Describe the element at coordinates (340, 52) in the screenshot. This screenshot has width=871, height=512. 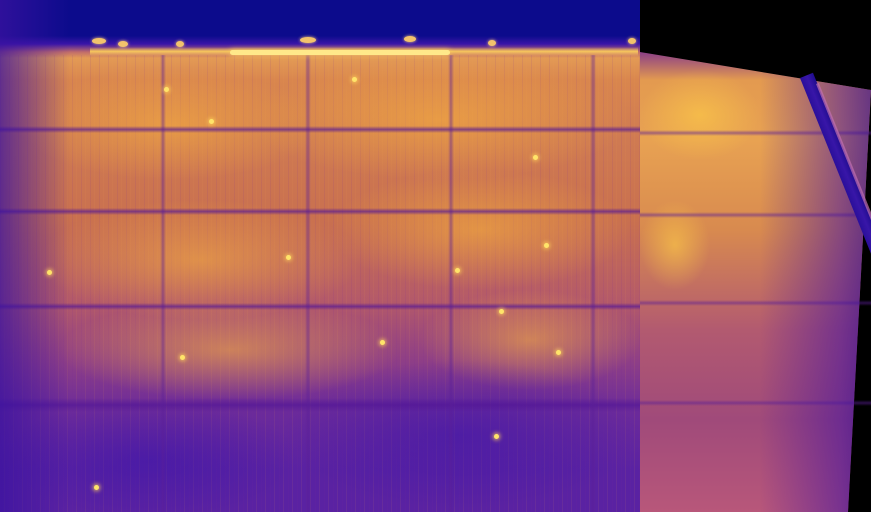
I see `rim-hot-segment` at that location.